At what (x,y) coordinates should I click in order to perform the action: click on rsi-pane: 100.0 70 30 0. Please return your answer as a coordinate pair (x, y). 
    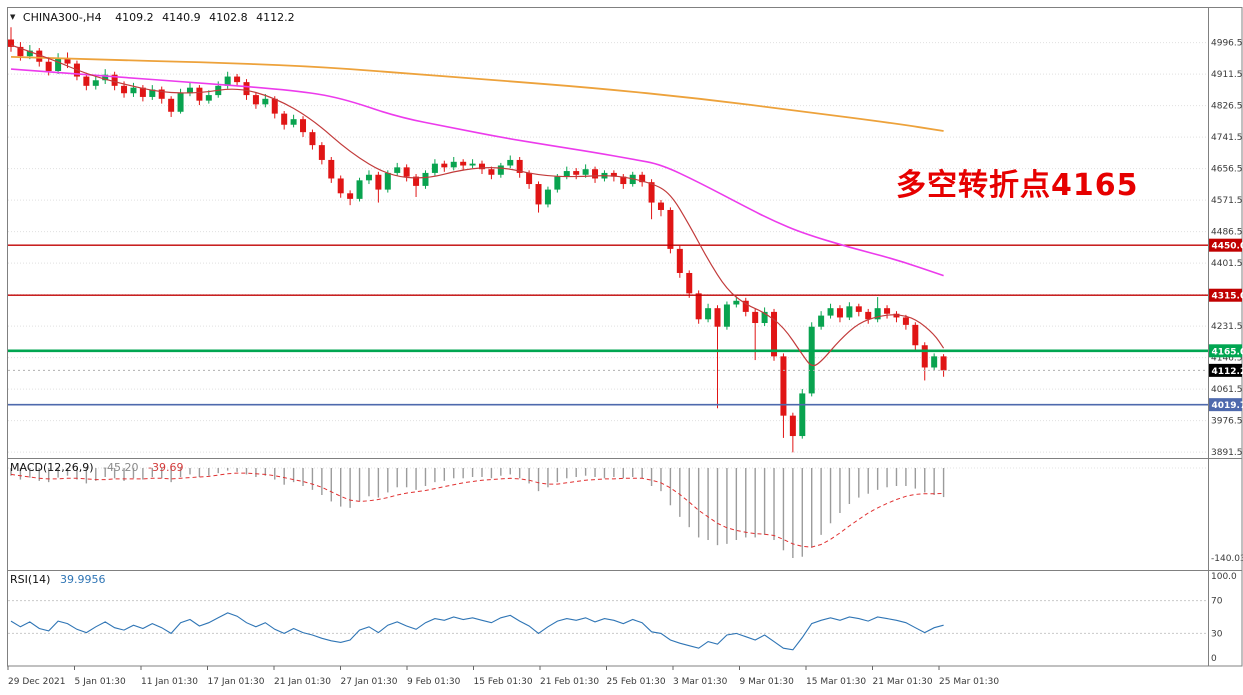
    Looking at the image, I should click on (622, 618).